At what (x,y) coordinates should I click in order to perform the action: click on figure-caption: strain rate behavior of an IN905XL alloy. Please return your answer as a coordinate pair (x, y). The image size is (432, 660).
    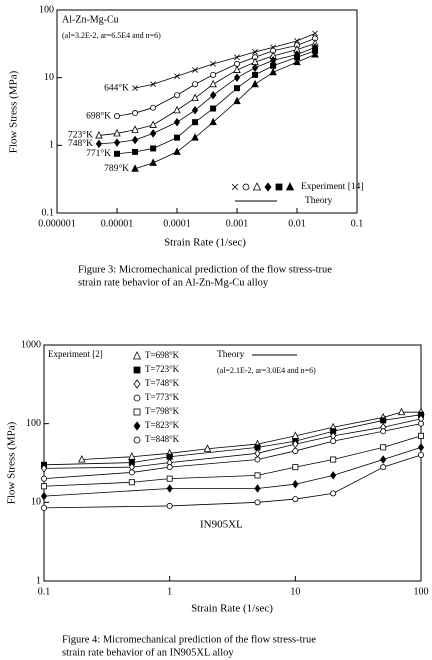
    Looking at the image, I should click on (148, 652).